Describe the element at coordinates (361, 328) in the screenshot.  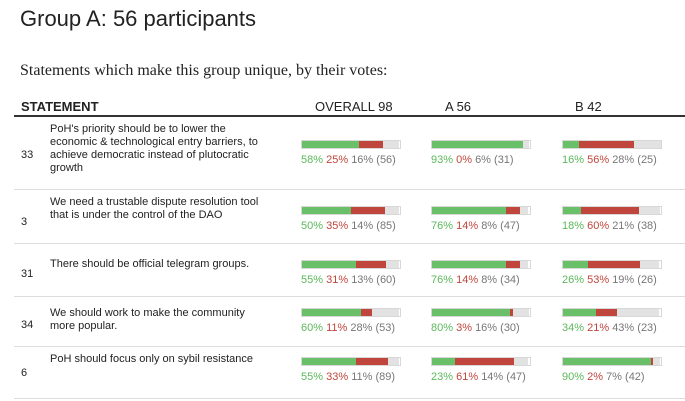
I see `pass-pct: 28%` at that location.